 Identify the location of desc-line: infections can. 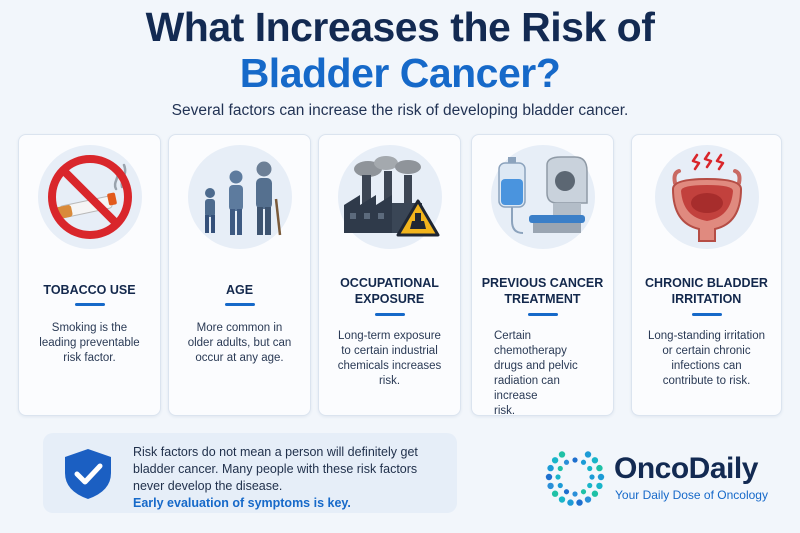
(706, 366).